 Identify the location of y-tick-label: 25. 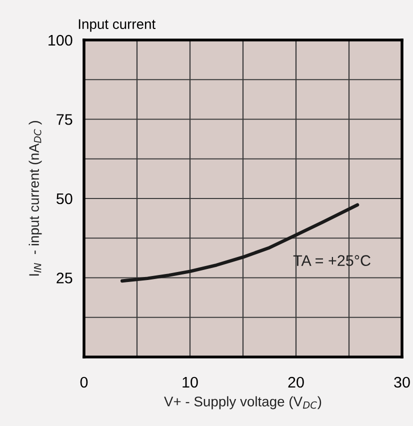
(64, 278).